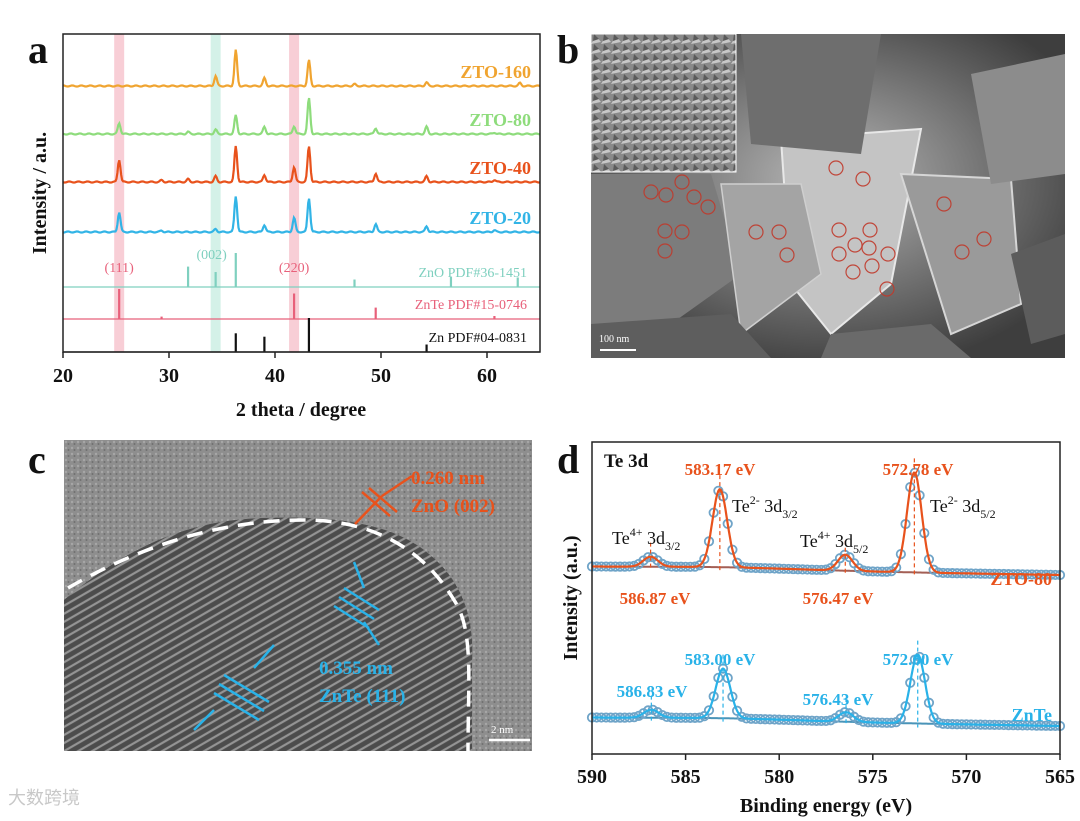 The image size is (1080, 821). What do you see at coordinates (614, 339) in the screenshot?
I see `sem-scale-label: 100 nm` at bounding box center [614, 339].